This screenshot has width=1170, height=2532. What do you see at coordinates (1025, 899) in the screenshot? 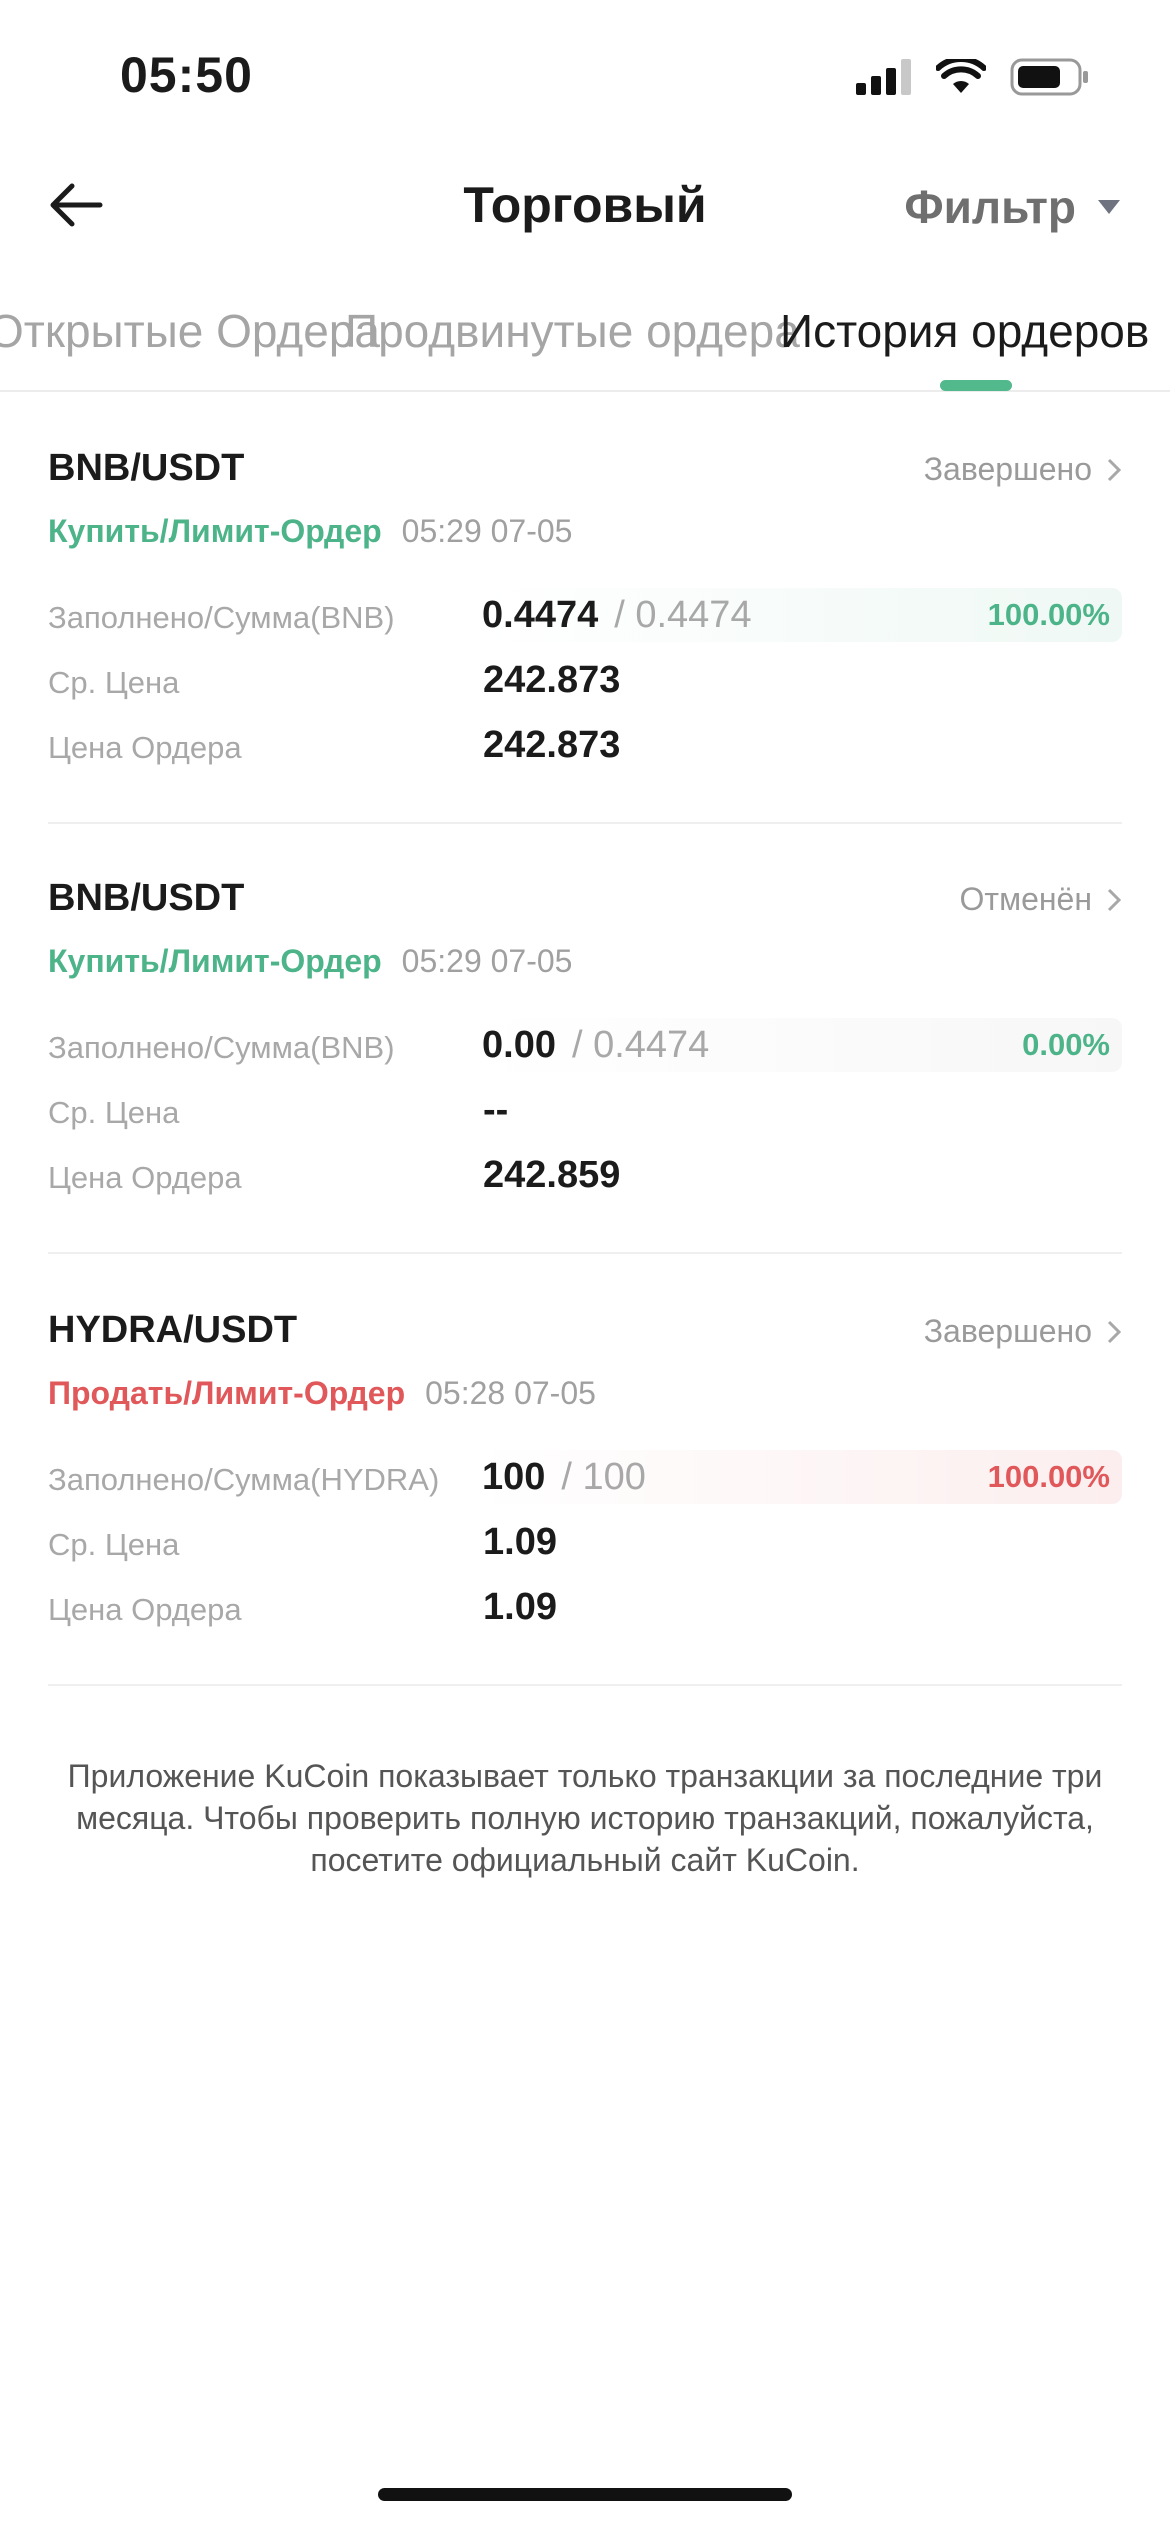
I see `order-status: Отменён` at bounding box center [1025, 899].